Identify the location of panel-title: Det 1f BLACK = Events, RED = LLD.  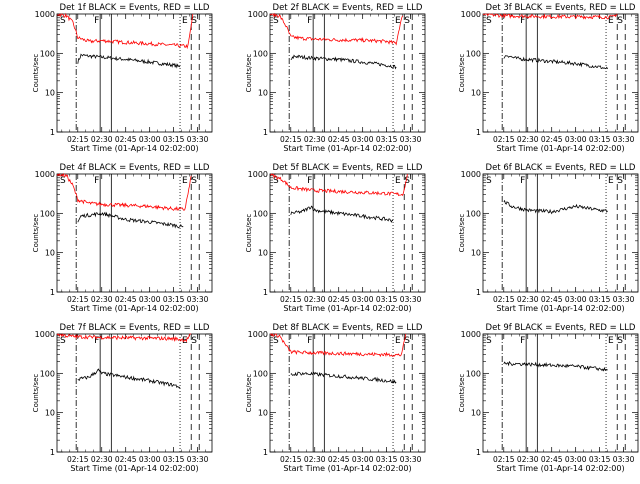
(135, 8).